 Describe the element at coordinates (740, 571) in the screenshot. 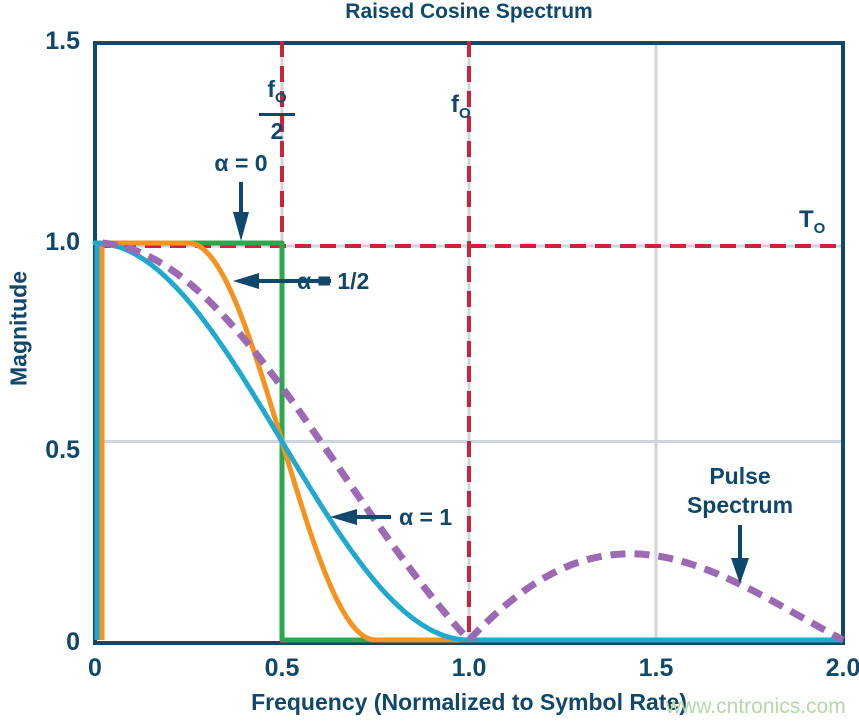

I see `pulse-spectrum-arrow-head` at that location.